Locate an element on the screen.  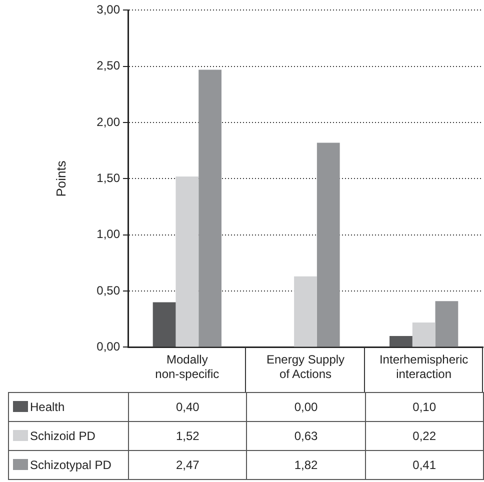
y-axis-title: Points is located at coordinates (60, 178).